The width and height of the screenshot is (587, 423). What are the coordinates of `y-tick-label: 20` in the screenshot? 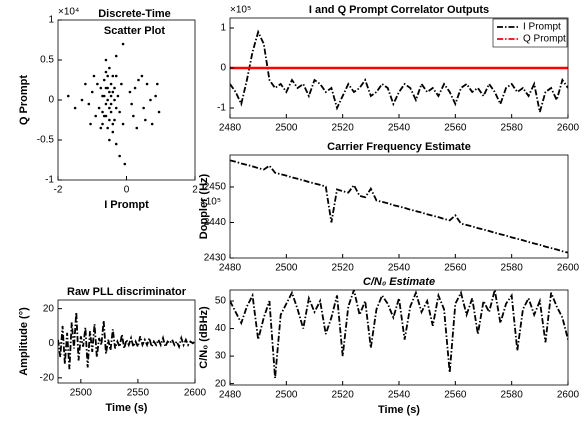 It's located at (221, 383).